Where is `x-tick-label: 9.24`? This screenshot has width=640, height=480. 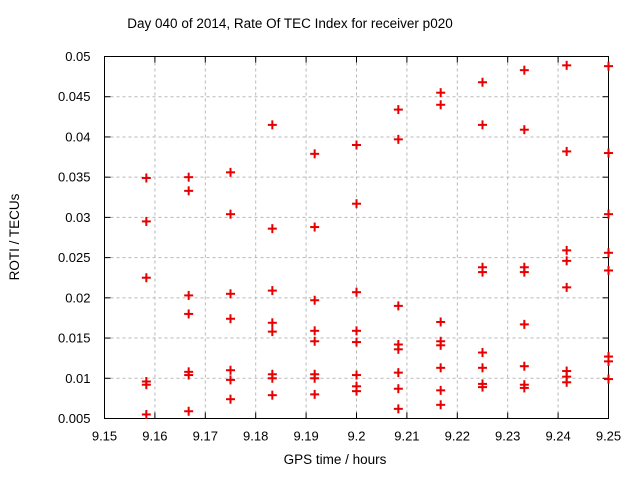 x-tick-label: 9.24 is located at coordinates (557, 436).